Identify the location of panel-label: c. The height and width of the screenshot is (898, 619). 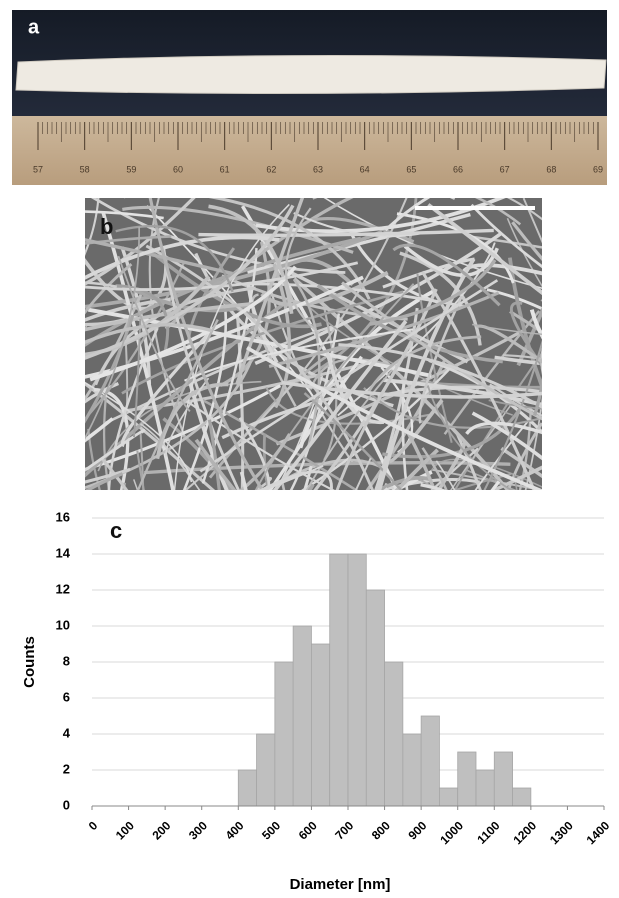
(116, 530).